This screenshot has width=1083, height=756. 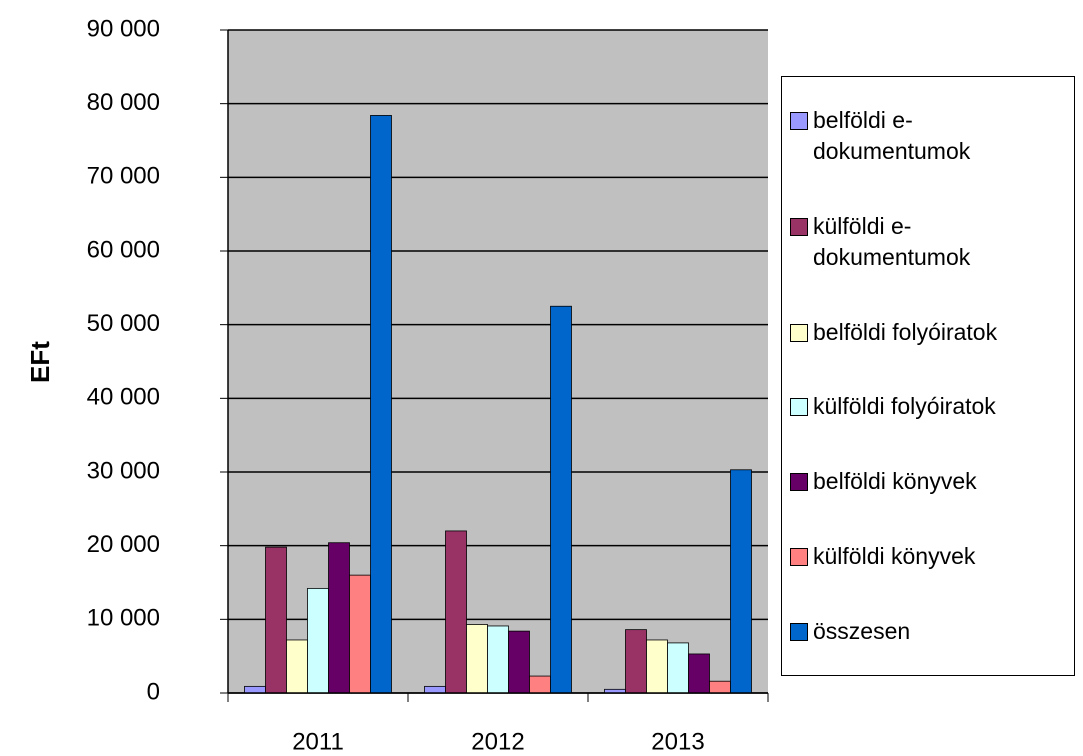 I want to click on legend-label: belföldi könyvek, so click(x=895, y=481).